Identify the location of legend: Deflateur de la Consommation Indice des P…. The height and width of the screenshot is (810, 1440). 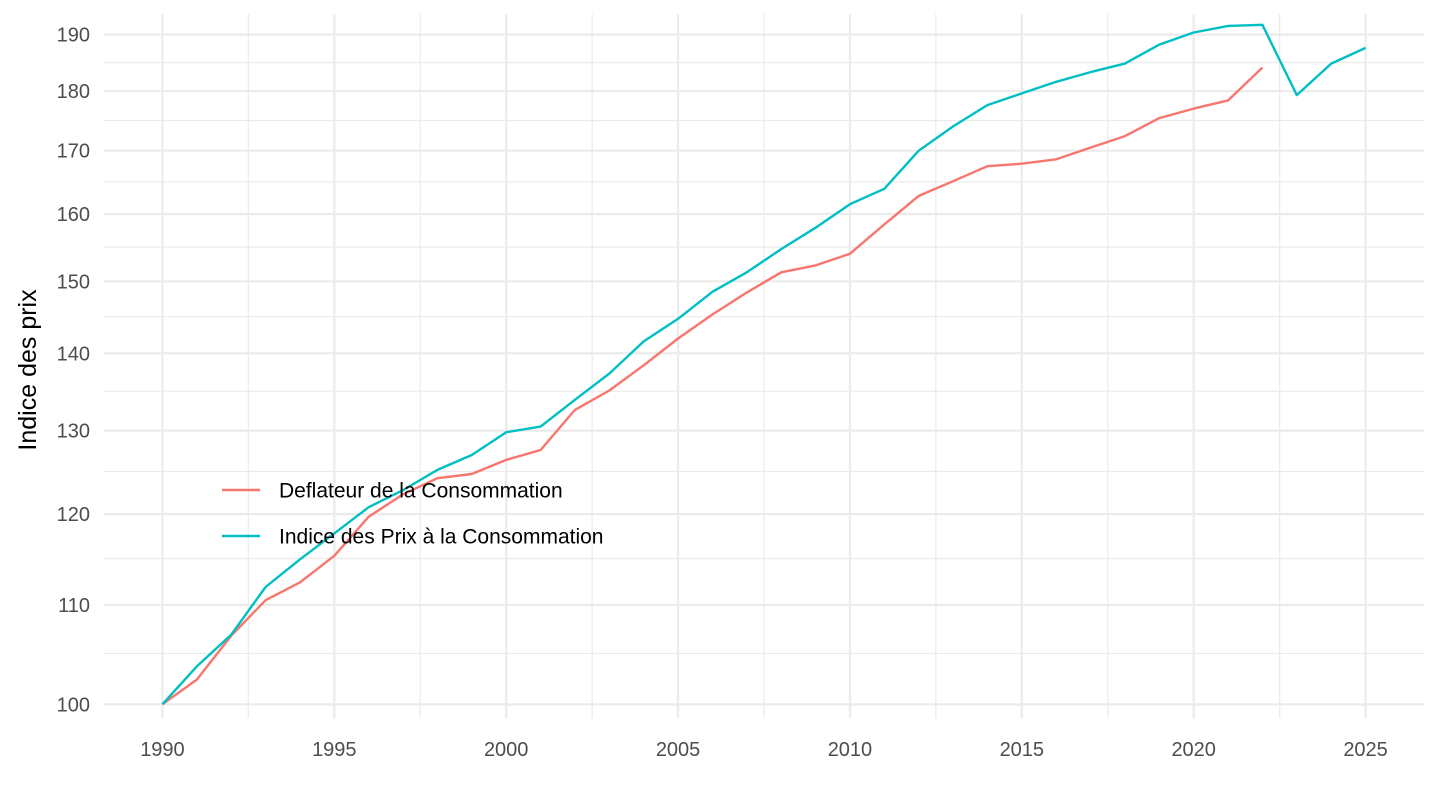
(413, 514).